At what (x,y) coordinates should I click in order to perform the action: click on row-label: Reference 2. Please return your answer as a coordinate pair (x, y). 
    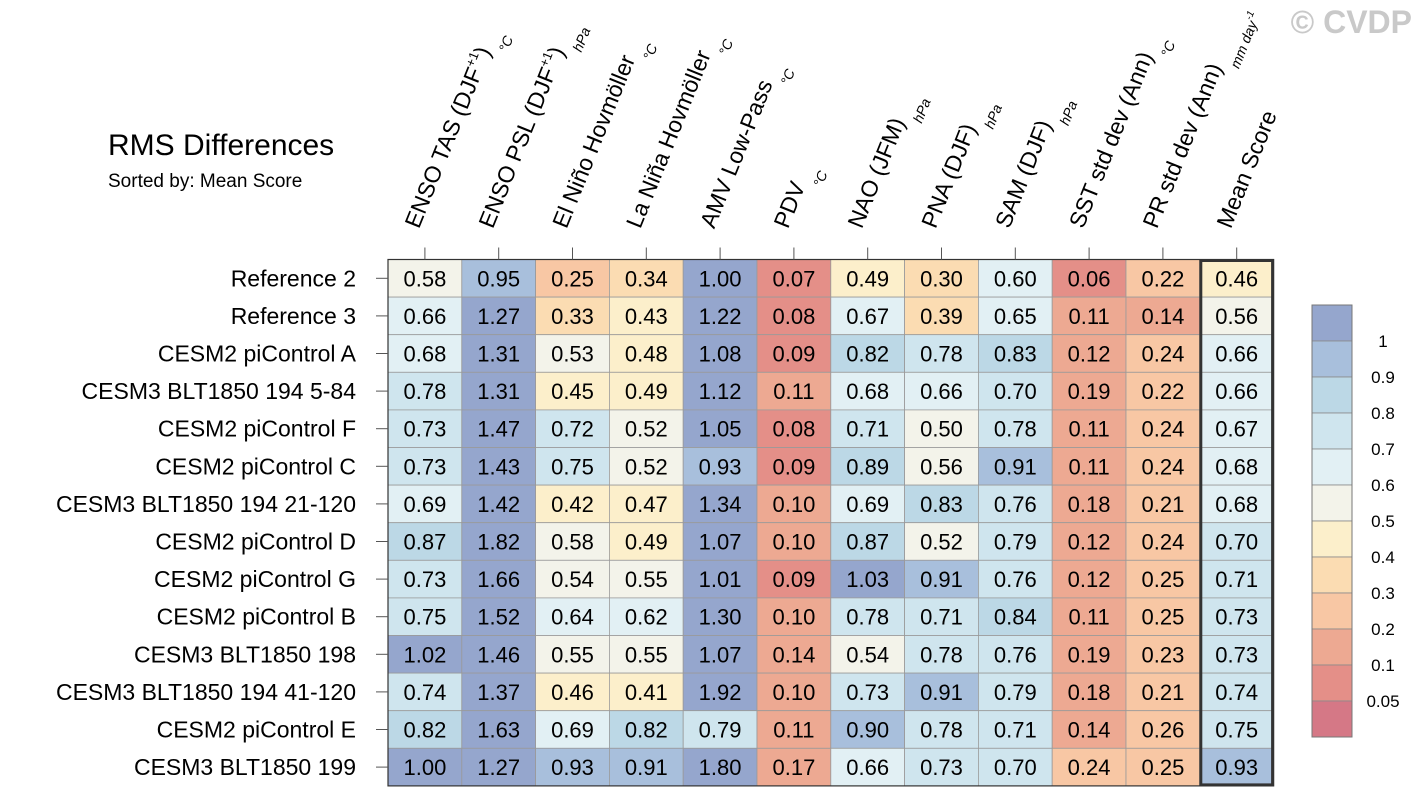
    Looking at the image, I should click on (293, 278).